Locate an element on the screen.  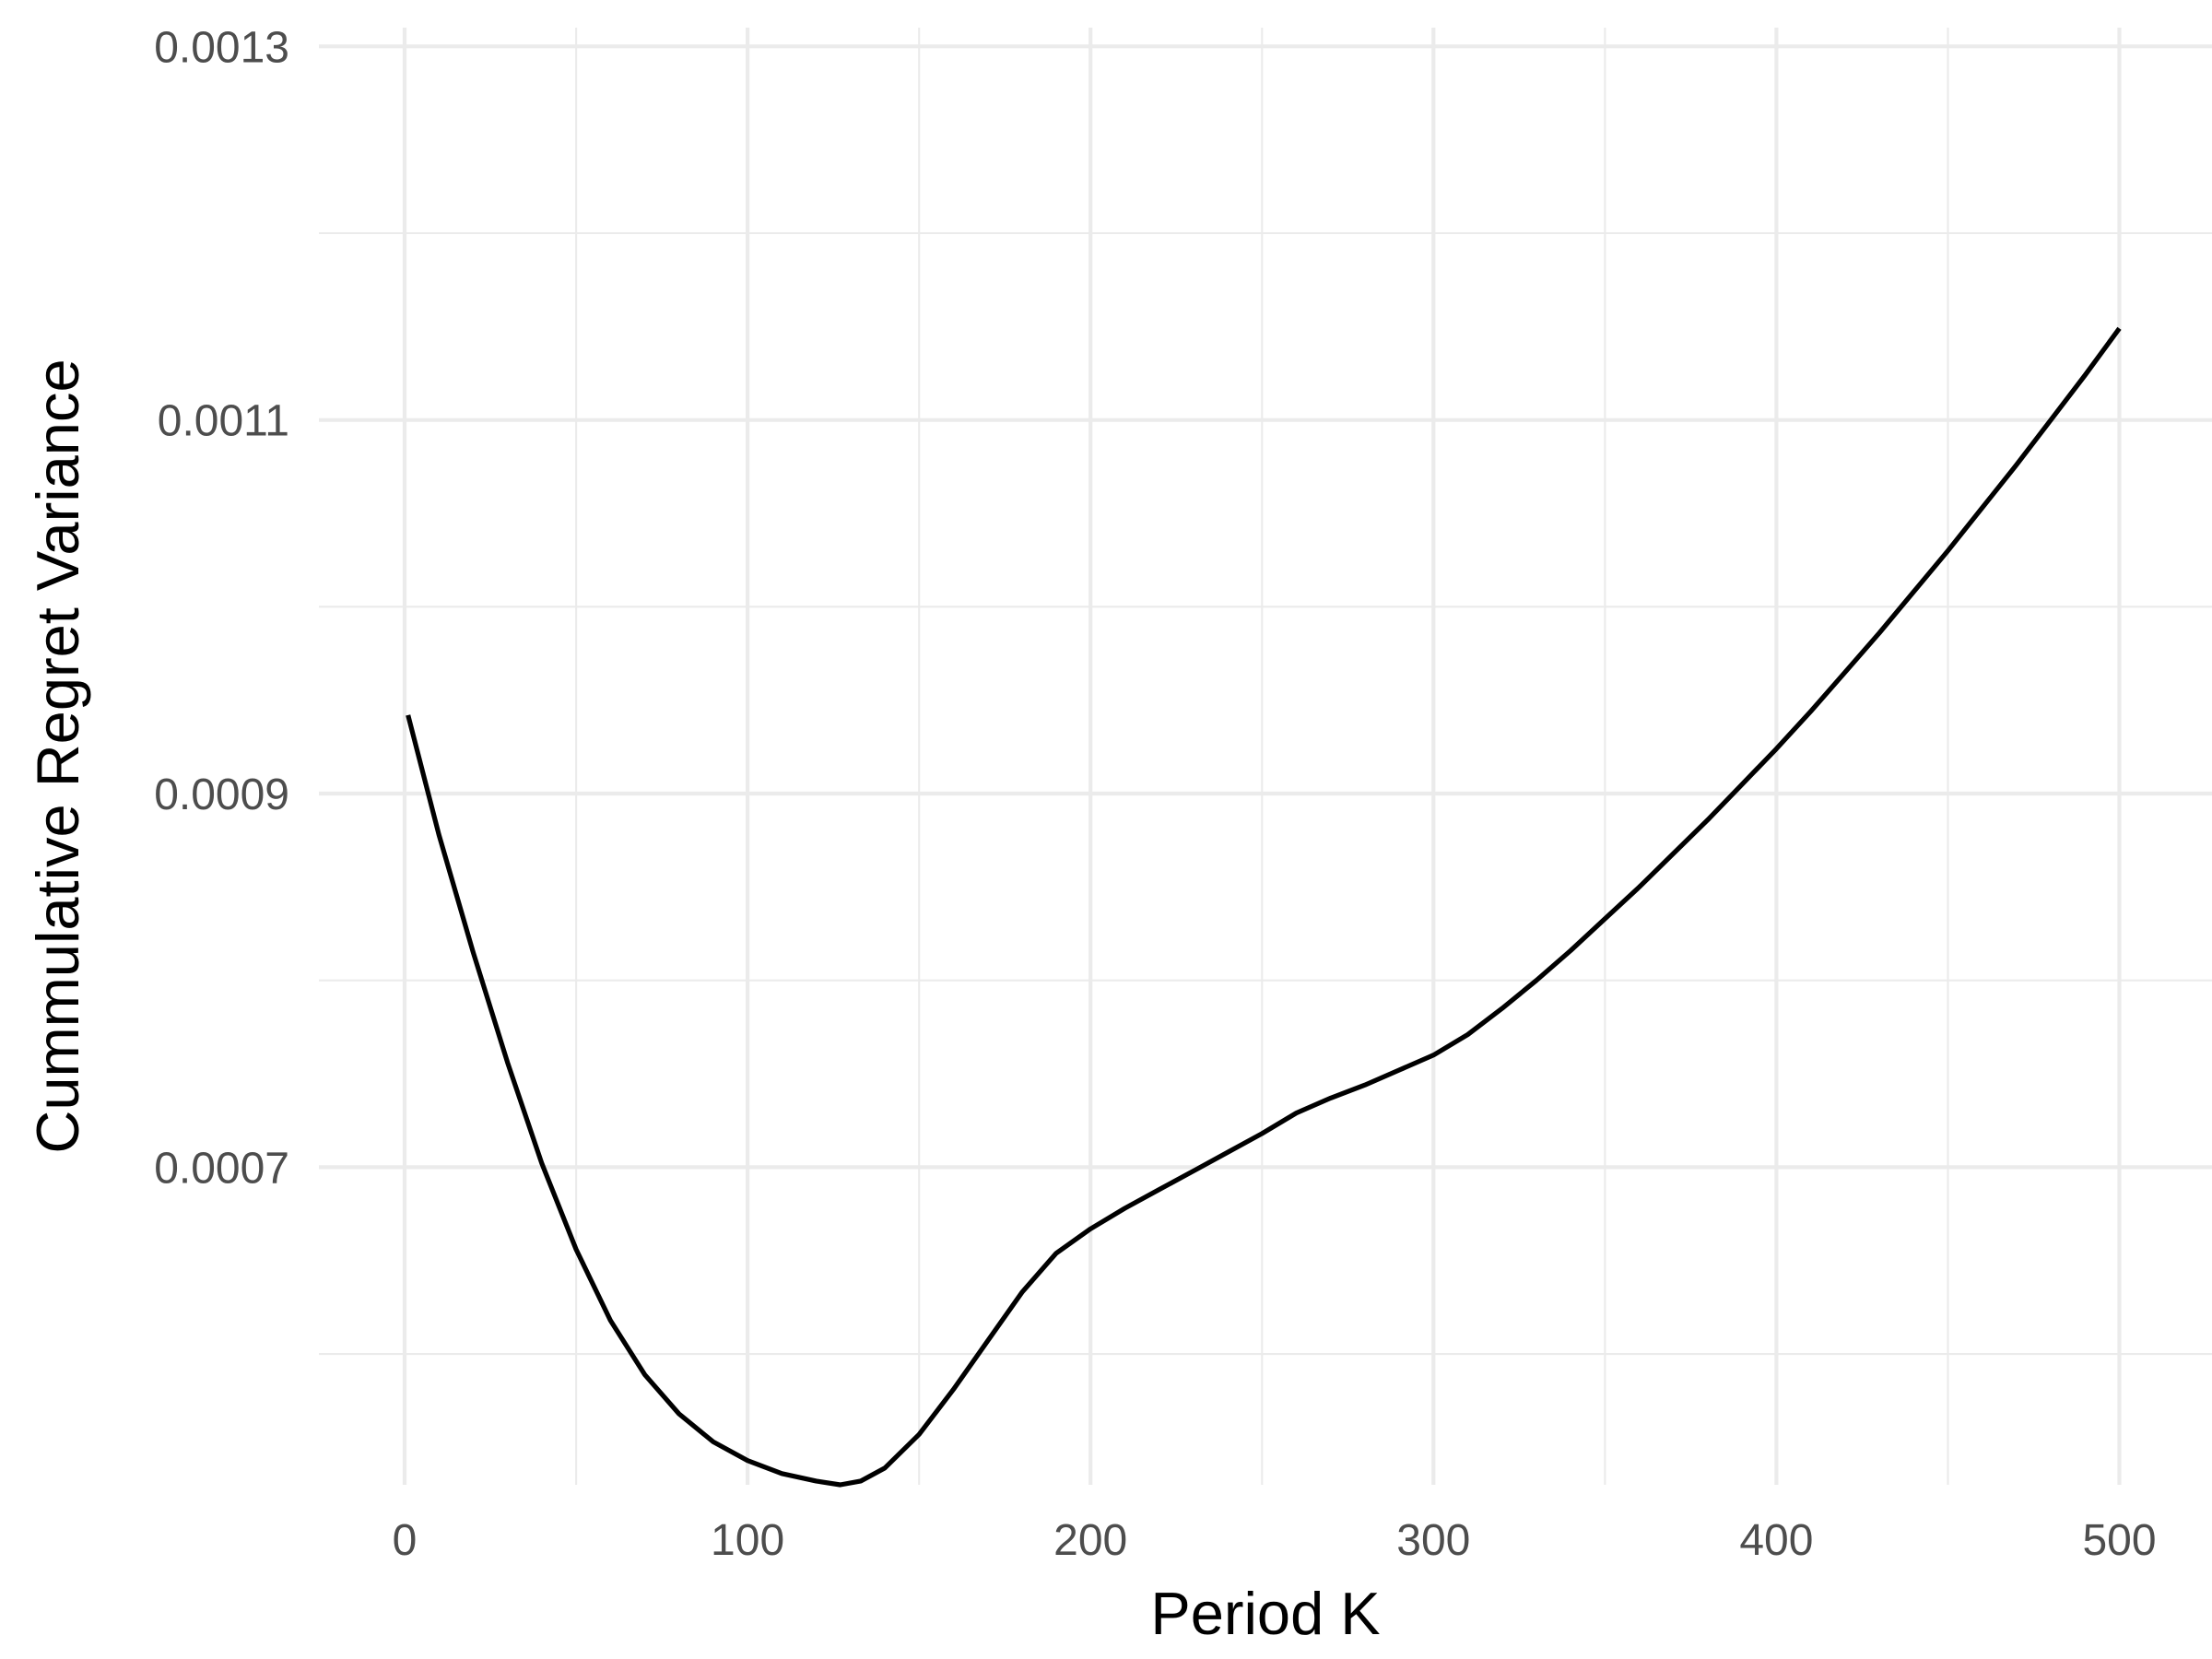
y-tick-label: 0.0011 is located at coordinates (223, 421).